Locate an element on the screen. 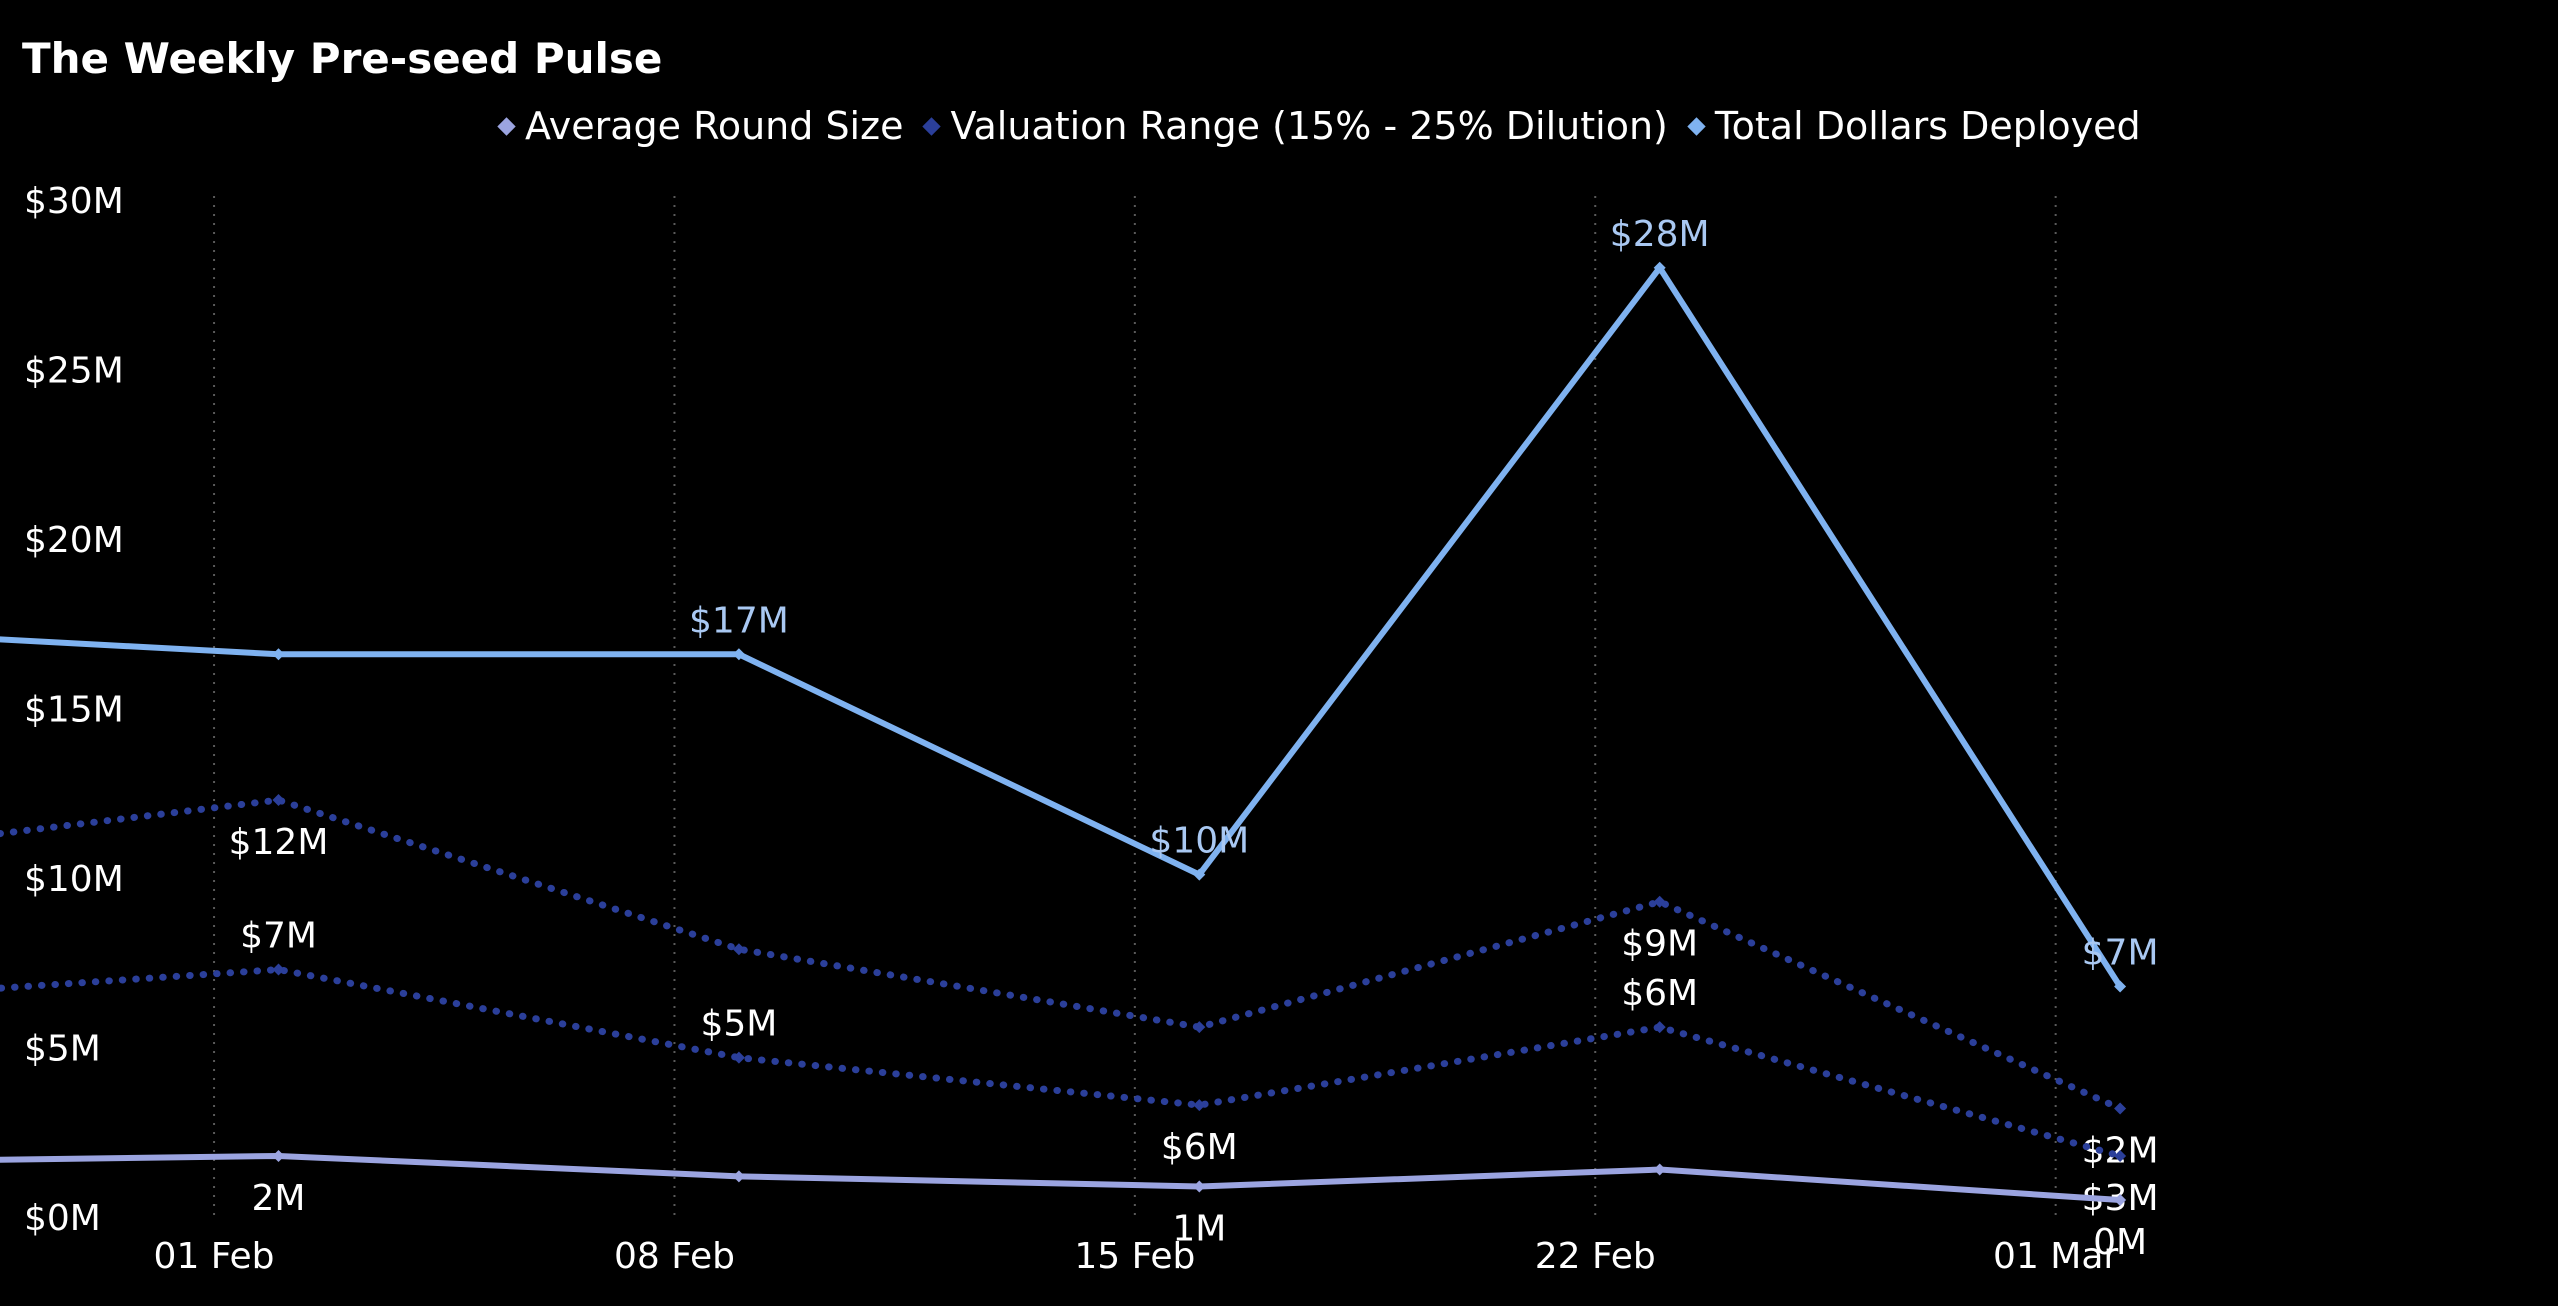 This screenshot has height=1306, width=2558. y-tick-label: $30M is located at coordinates (74, 201).